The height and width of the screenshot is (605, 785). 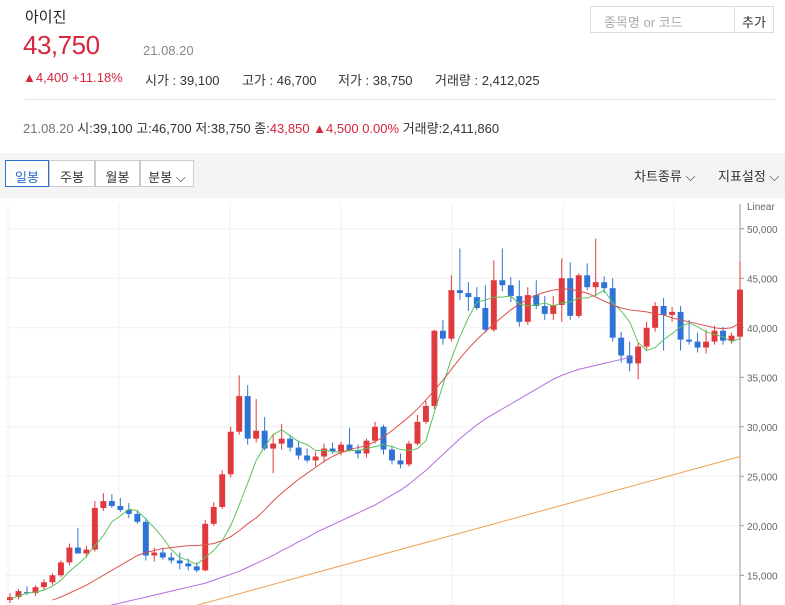 What do you see at coordinates (182, 80) in the screenshot?
I see `info-open: 시가 : 39,100` at bounding box center [182, 80].